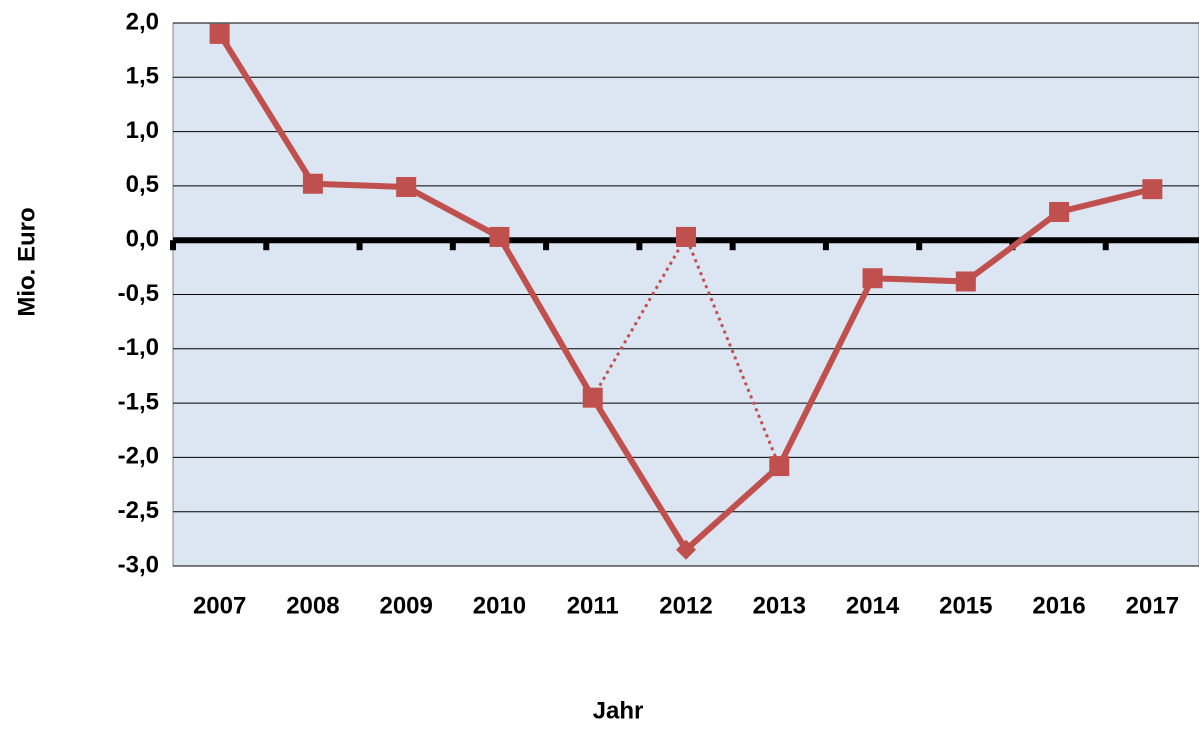  Describe the element at coordinates (312, 605) in the screenshot. I see `x-tick-label: 2008` at that location.